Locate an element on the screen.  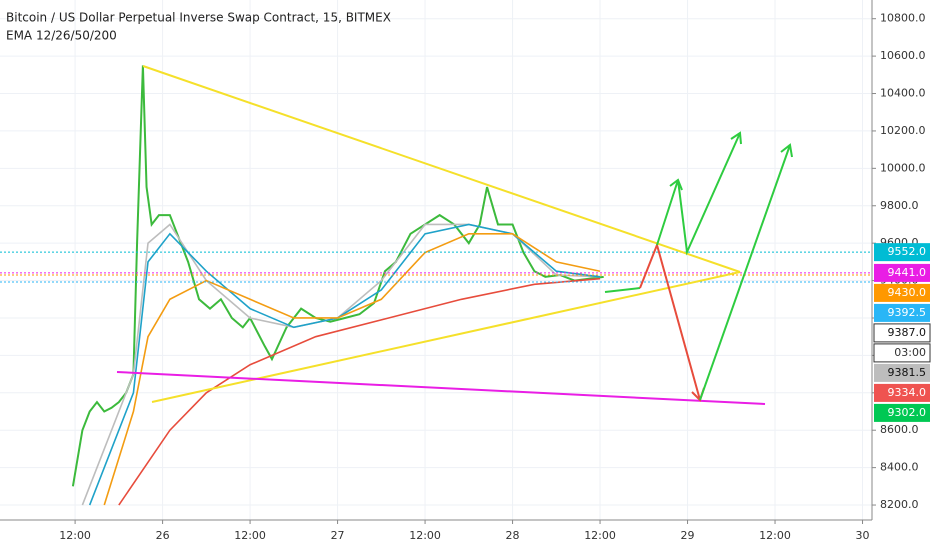
price-label: 9392.5 is located at coordinates (907, 312).